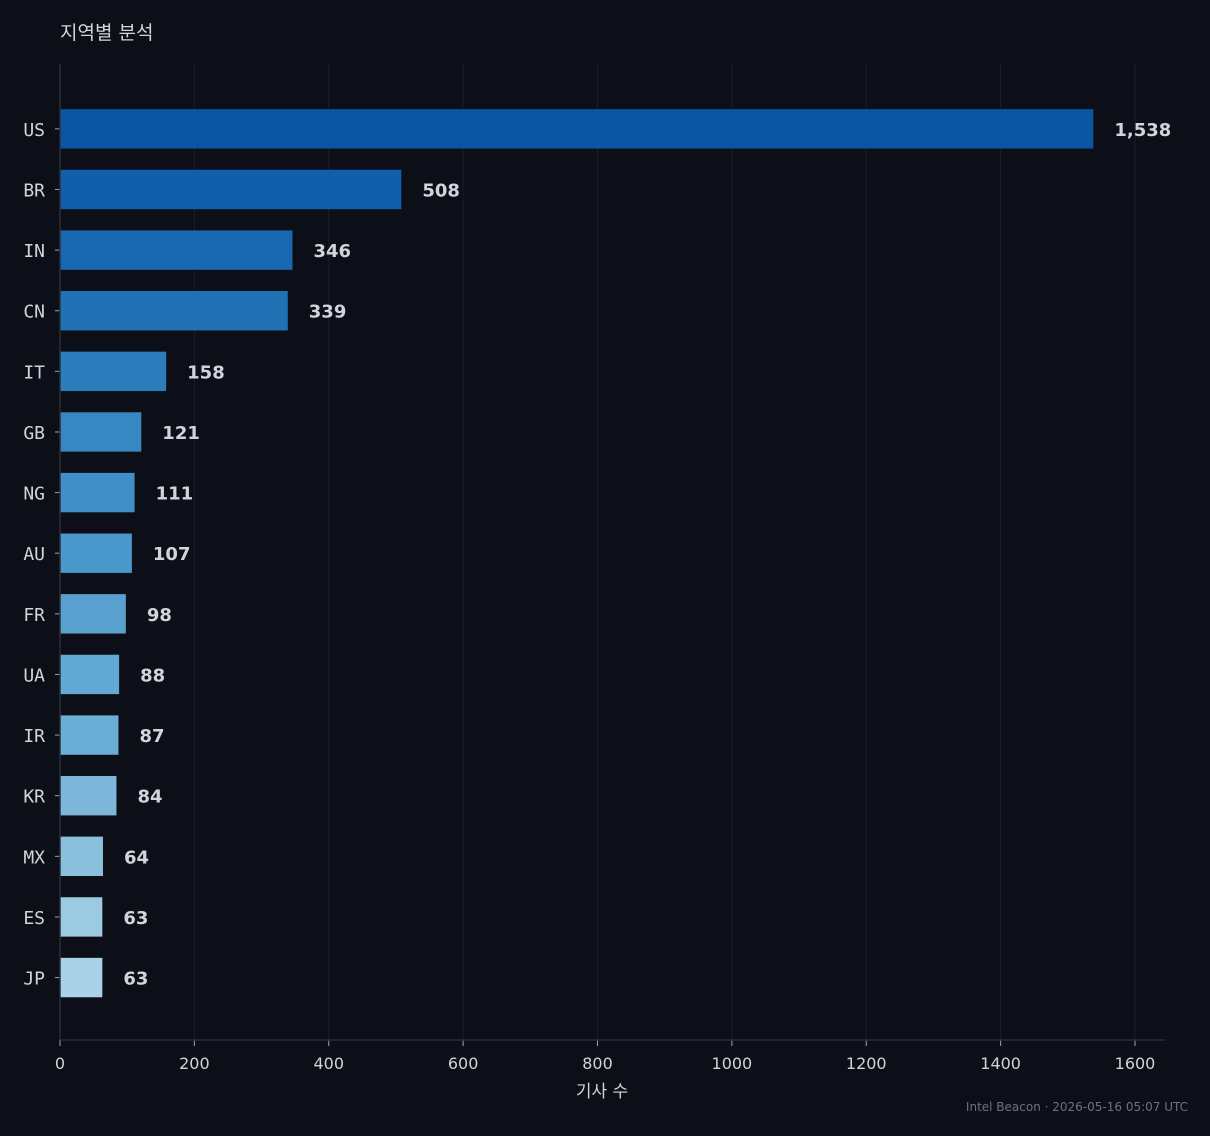 Image resolution: width=1210 pixels, height=1136 pixels. What do you see at coordinates (328, 1063) in the screenshot?
I see `x-tick-label-400: 400` at bounding box center [328, 1063].